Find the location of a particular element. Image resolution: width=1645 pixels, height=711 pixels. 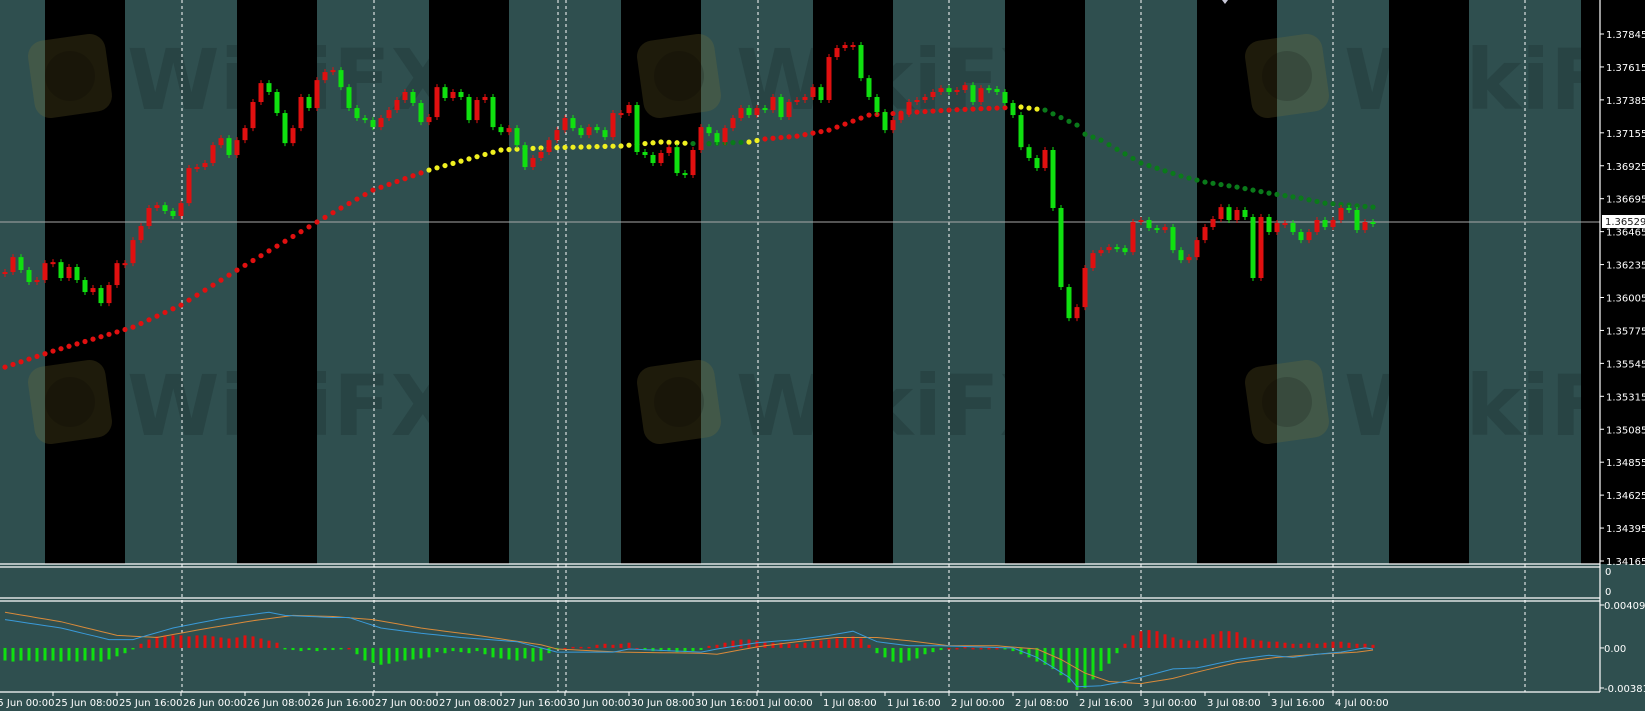

watermark-text: WikiFX is located at coordinates (900, 406).